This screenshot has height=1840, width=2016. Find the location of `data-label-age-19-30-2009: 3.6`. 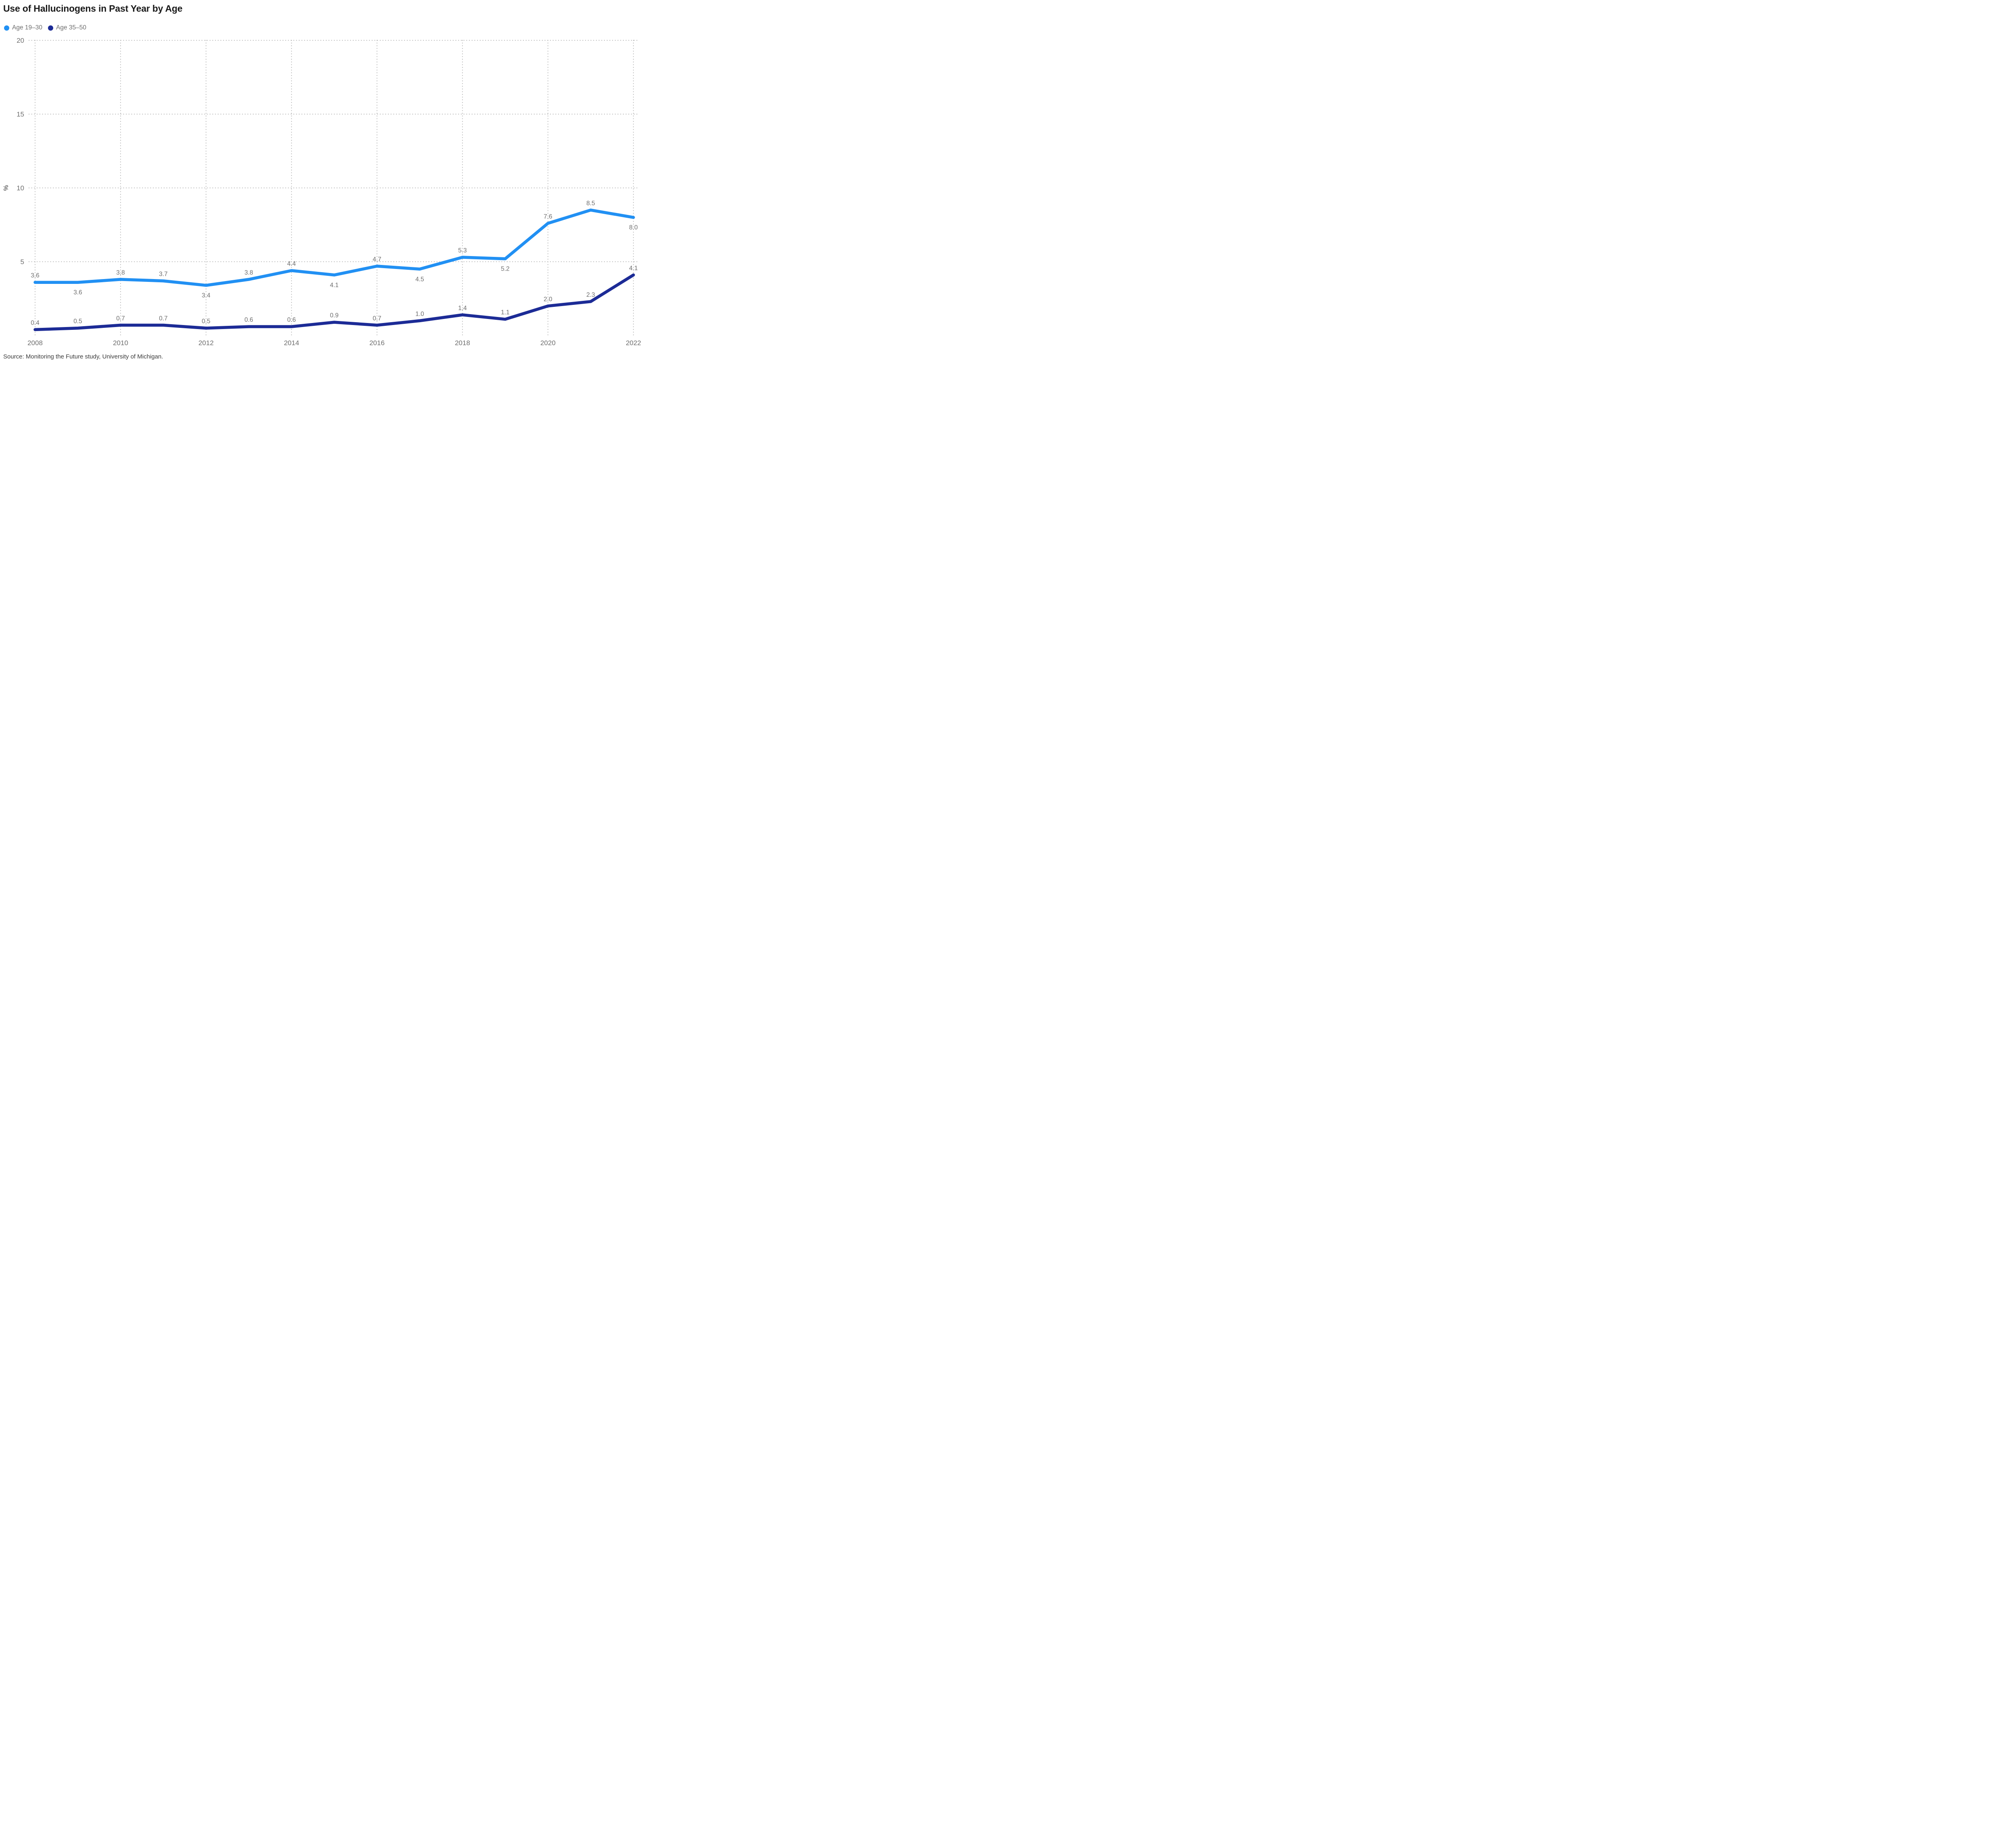

data-label-age-19-30-2009: 3.6 is located at coordinates (77, 292).